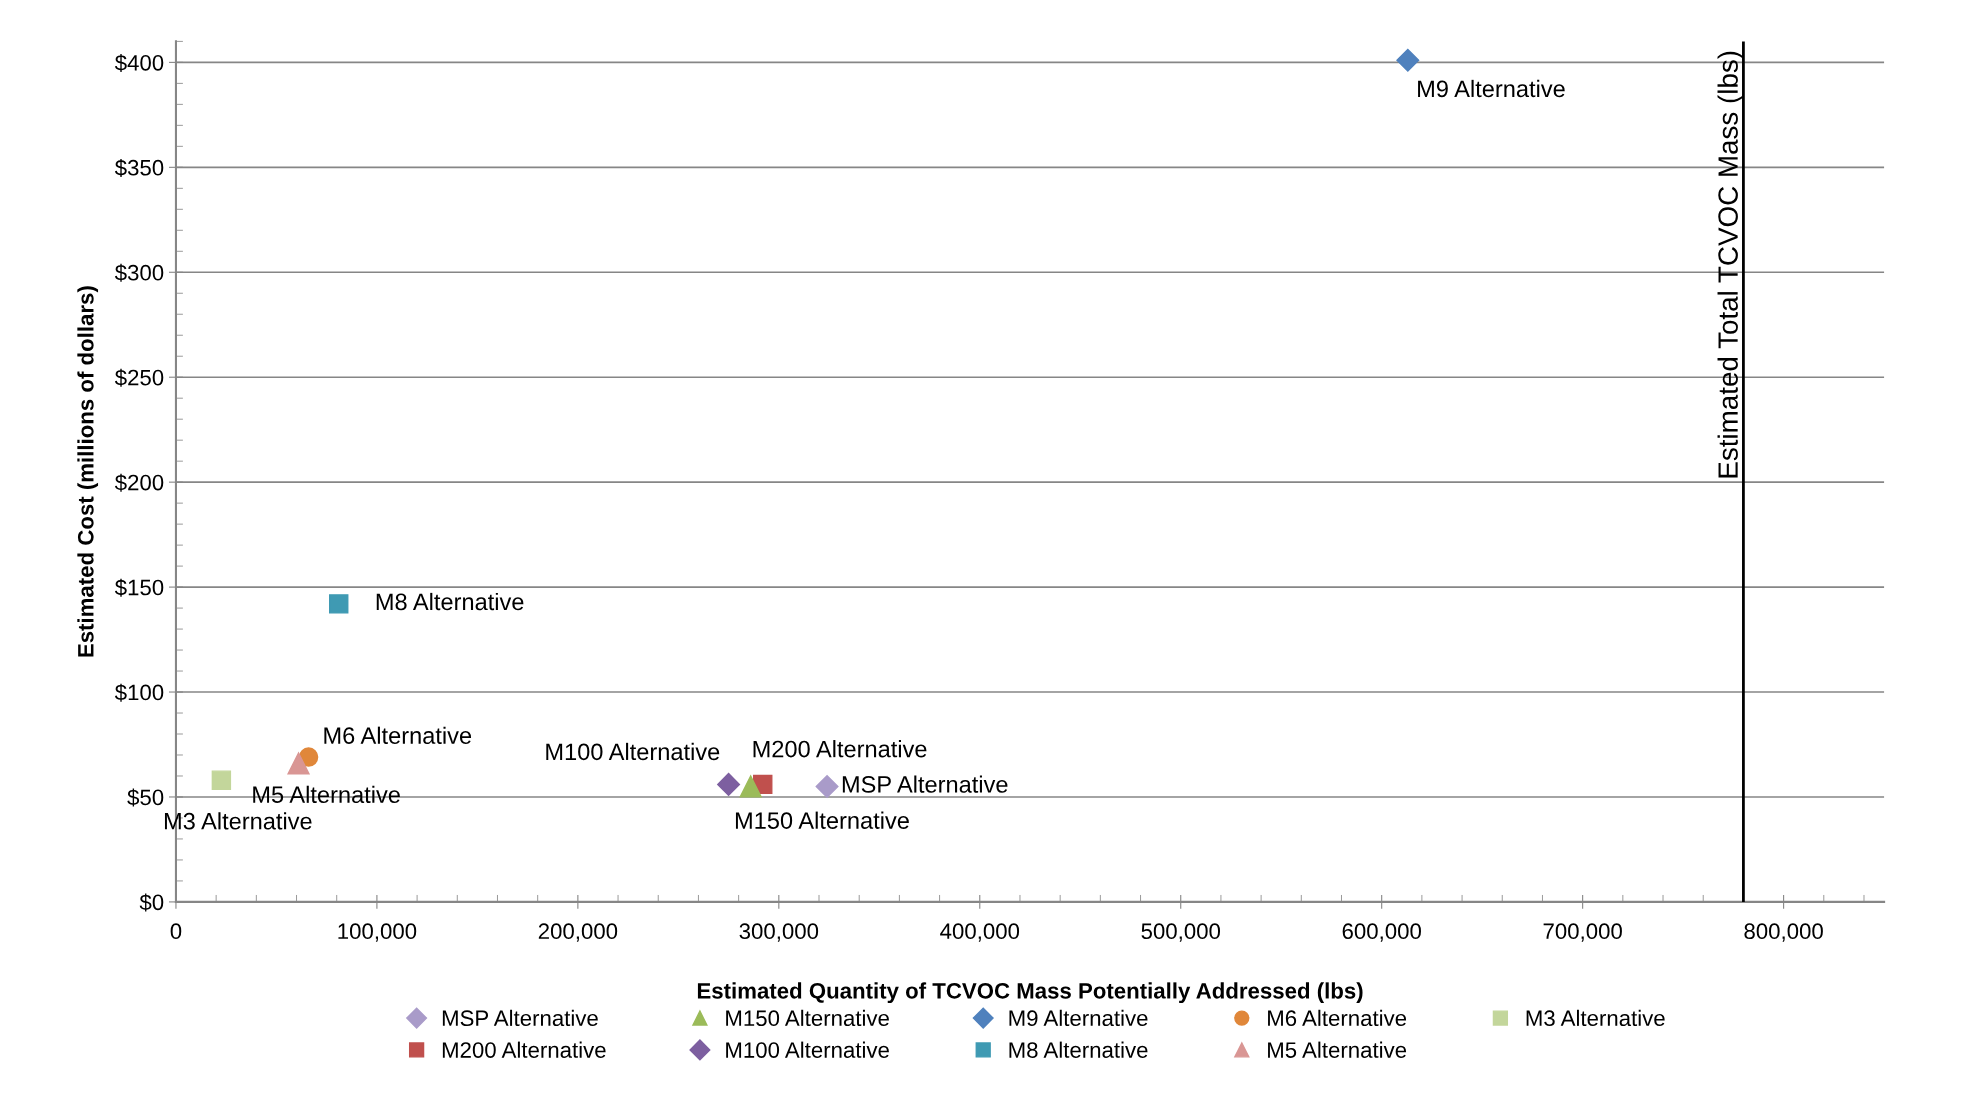 This screenshot has width=1977, height=1119. I want to click on legend-label: M100 Alternative, so click(807, 1049).